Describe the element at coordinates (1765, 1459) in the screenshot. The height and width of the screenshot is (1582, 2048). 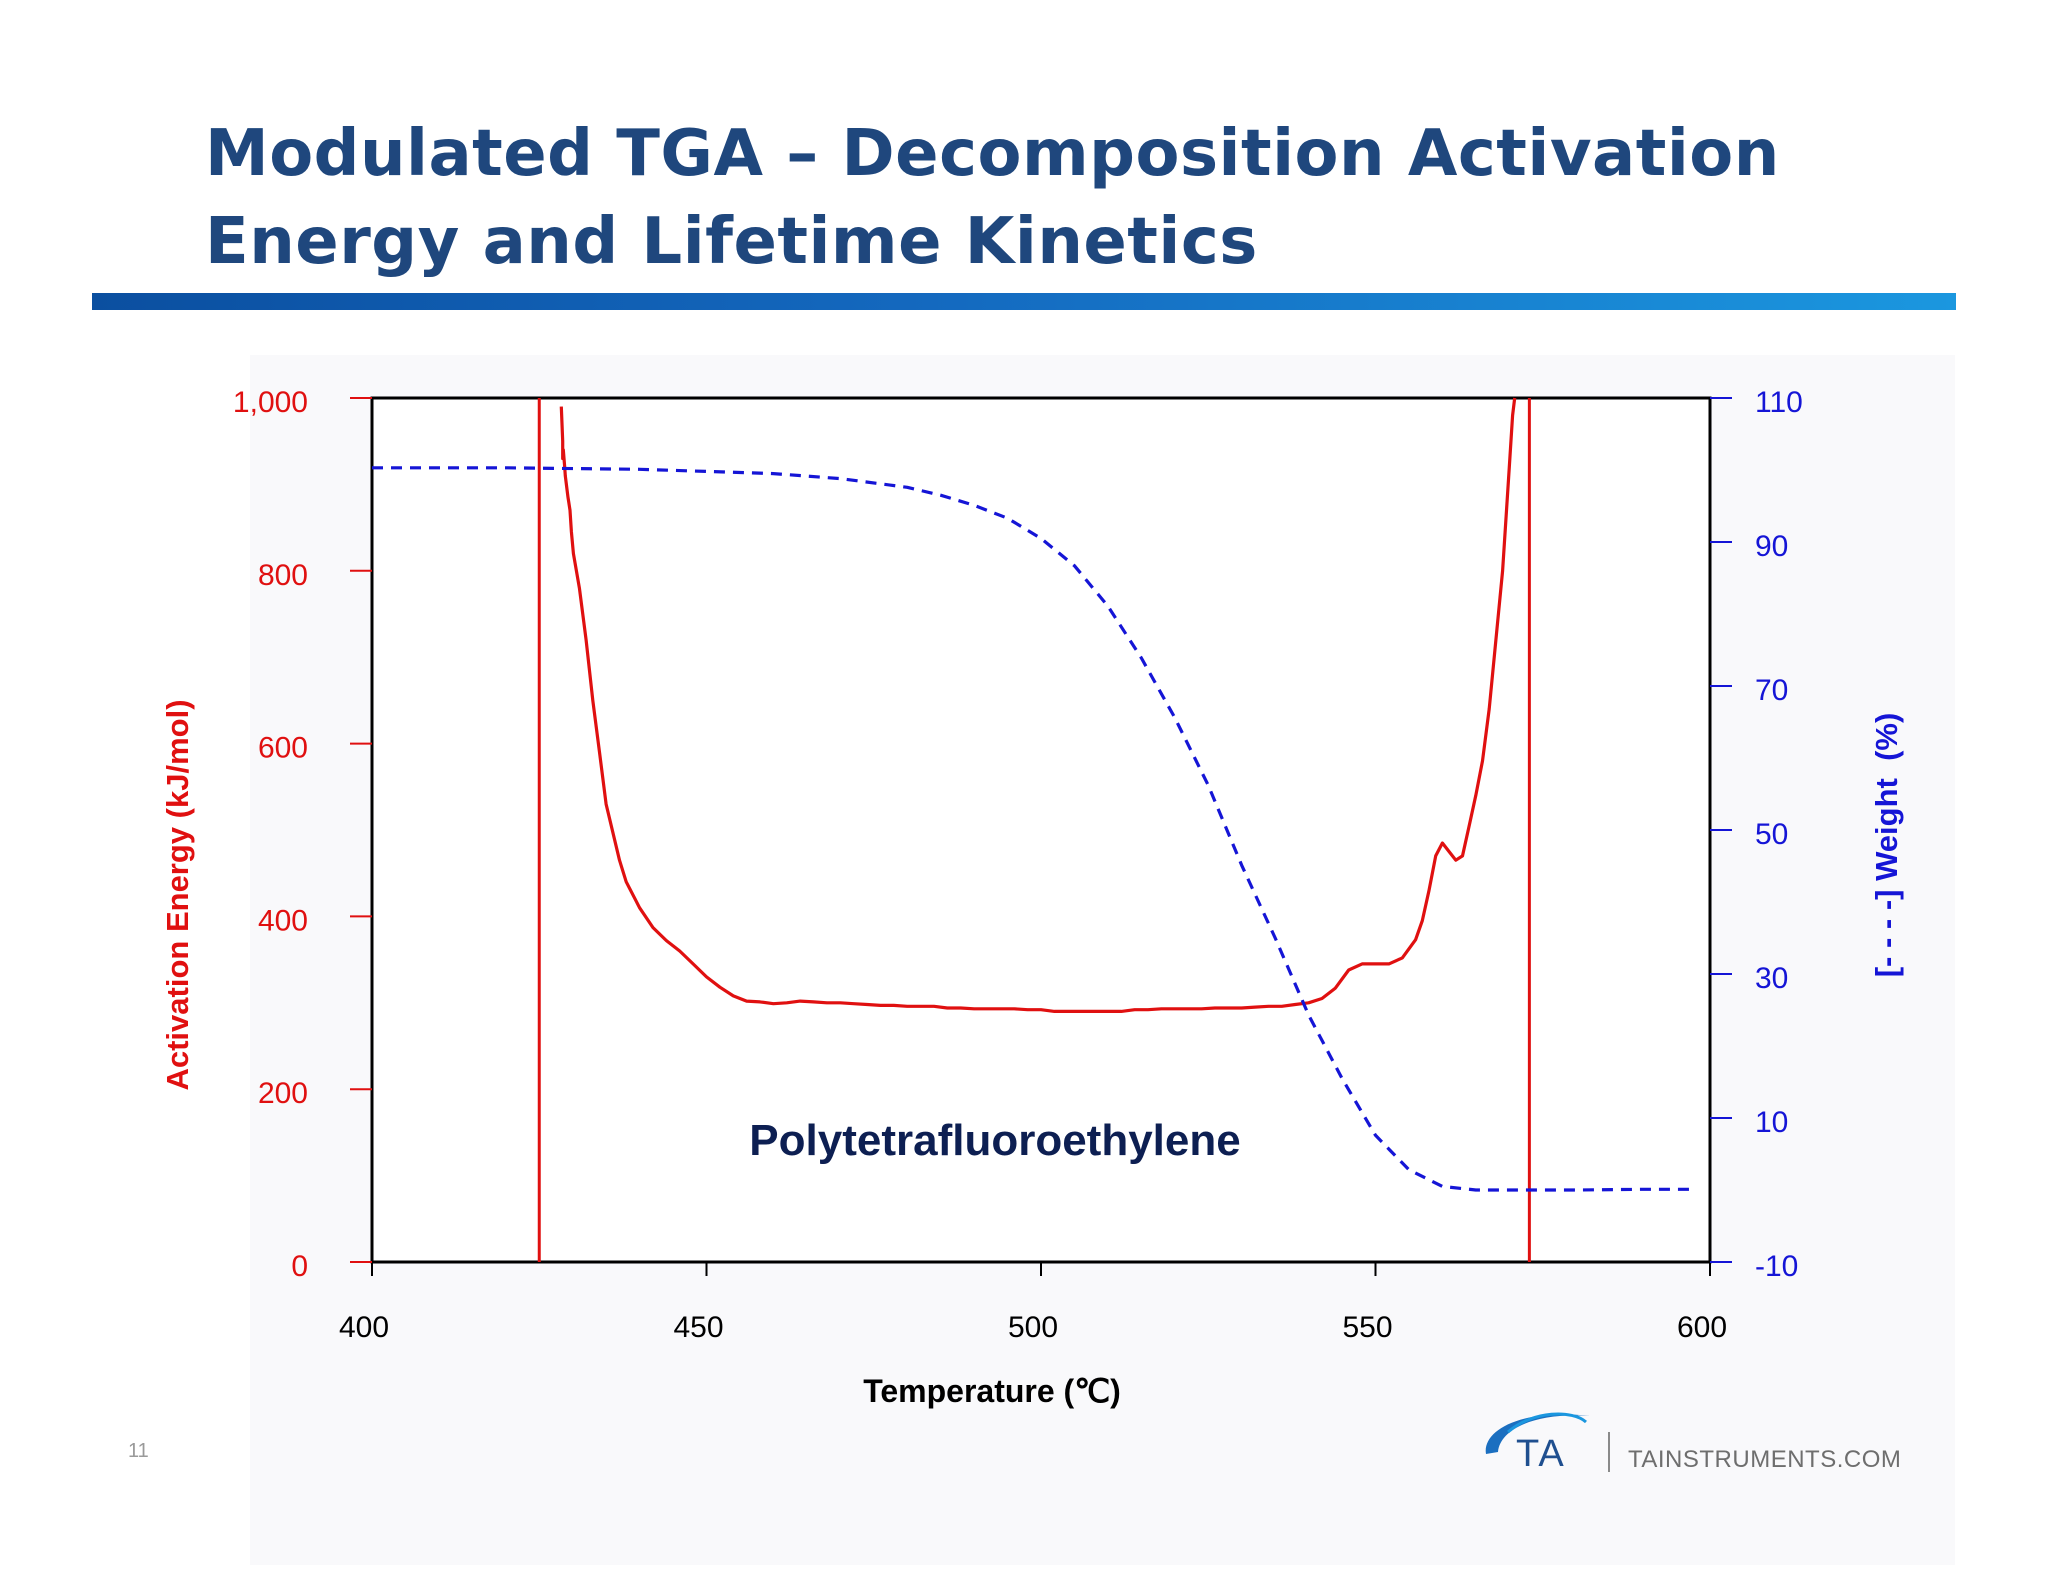
I see `website-link: TAINSTRUMENTS.COM` at that location.